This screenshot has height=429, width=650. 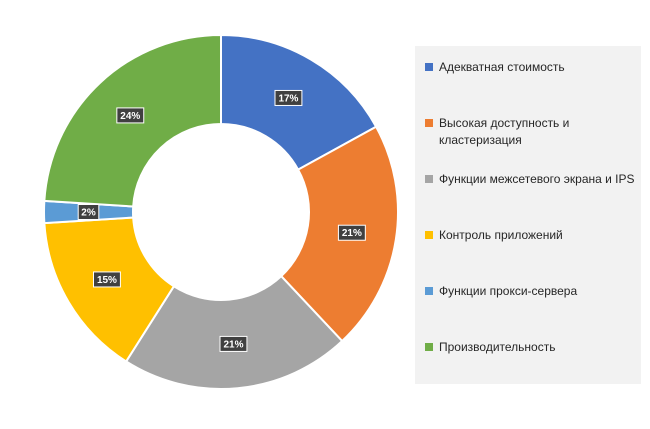 I want to click on legend-item-app-control: Контроль приложений, so click(x=532, y=235).